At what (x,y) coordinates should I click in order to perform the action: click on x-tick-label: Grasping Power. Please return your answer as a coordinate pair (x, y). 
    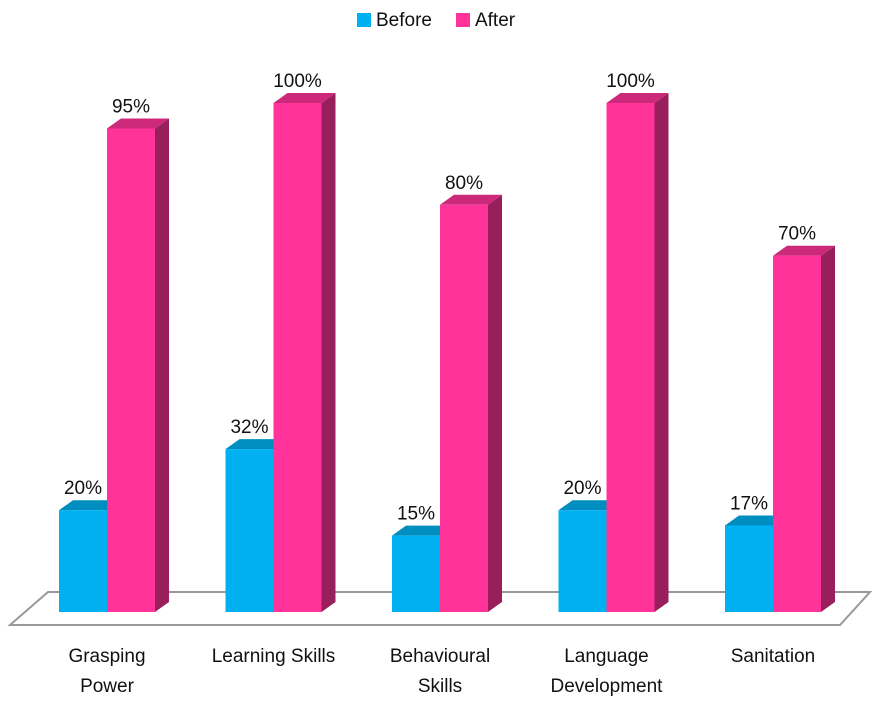
    Looking at the image, I should click on (107, 671).